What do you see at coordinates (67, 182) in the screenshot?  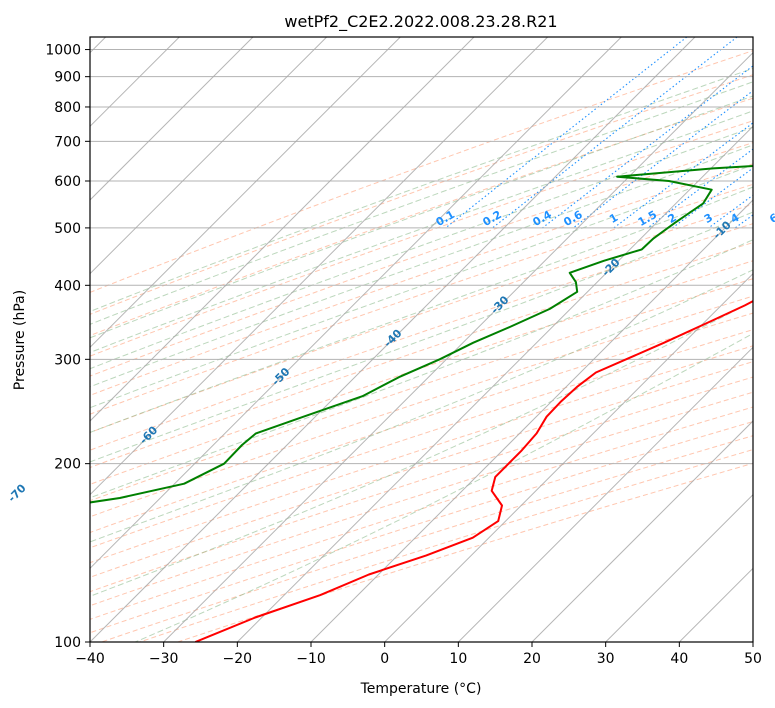 I see `y-tick-label: 600` at bounding box center [67, 182].